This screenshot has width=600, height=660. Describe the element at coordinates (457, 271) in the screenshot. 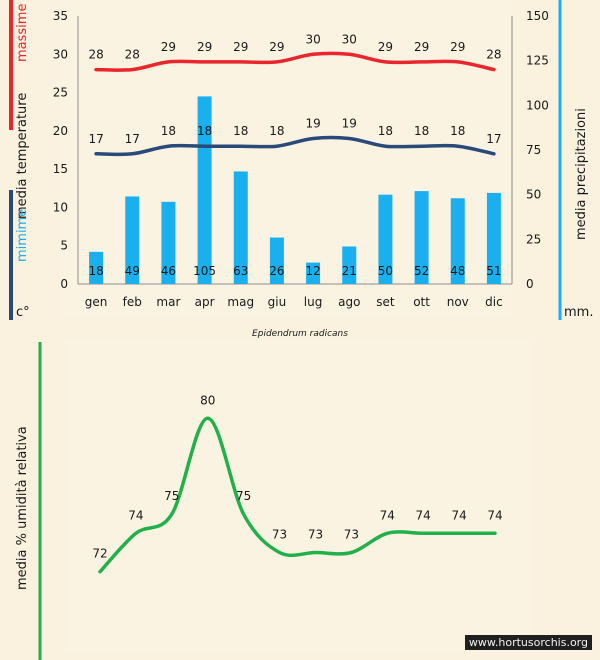

I see `precipitation-data-label: 48` at that location.